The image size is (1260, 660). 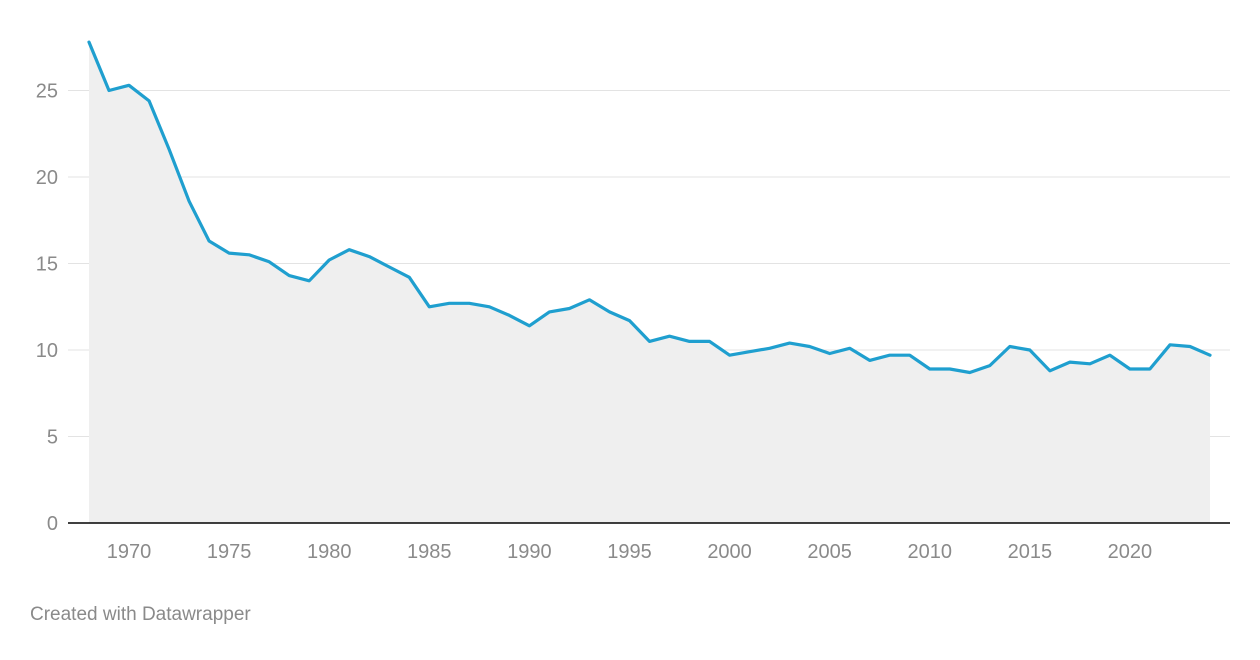 What do you see at coordinates (1130, 552) in the screenshot?
I see `x-tick-label: 2020` at bounding box center [1130, 552].